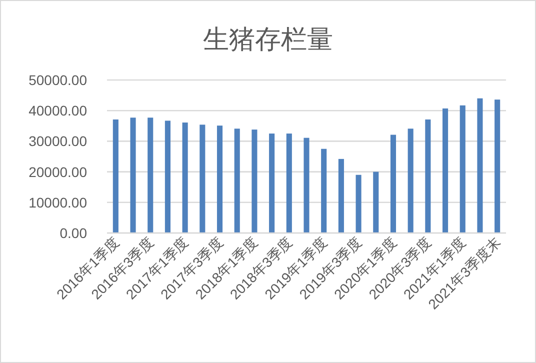 This screenshot has height=363, width=536. What do you see at coordinates (58, 110) in the screenshot?
I see `y-tick-label: 40000.00` at bounding box center [58, 110].